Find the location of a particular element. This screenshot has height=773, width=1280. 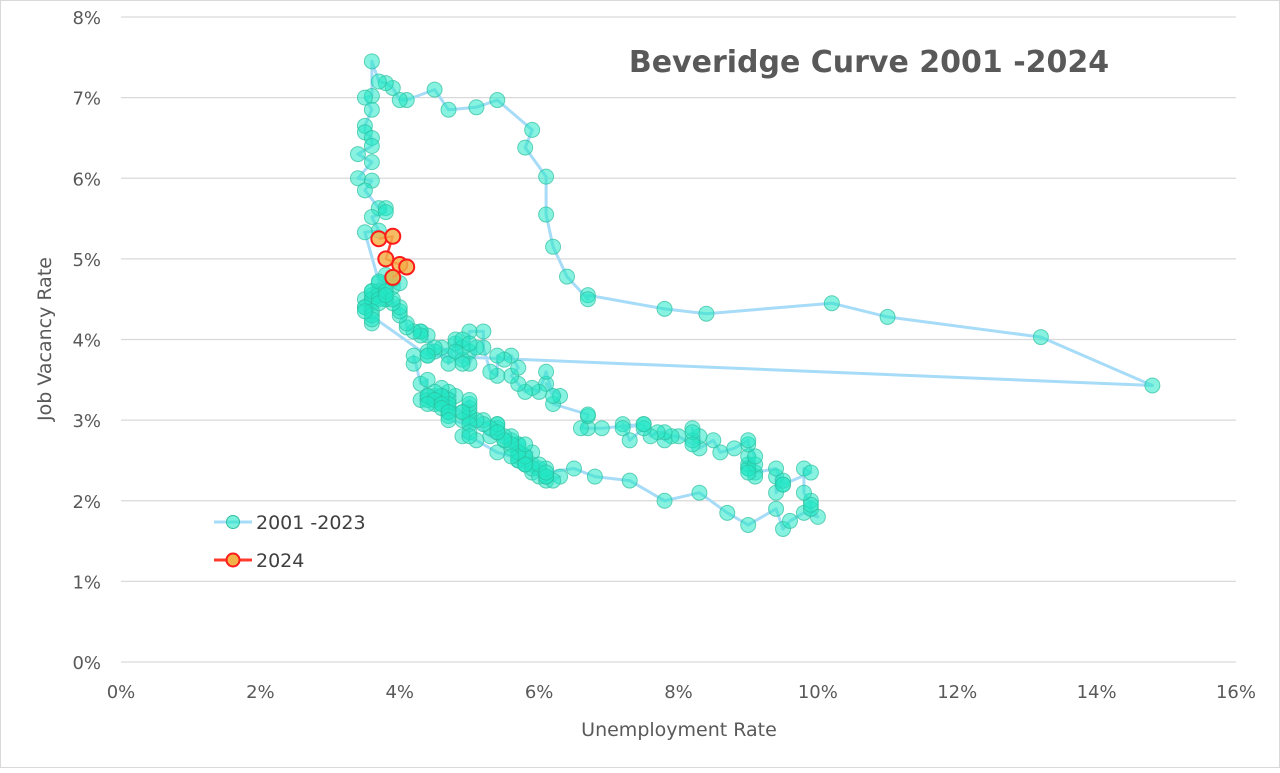

x-axis-title: Unemployment Rate is located at coordinates (679, 730).